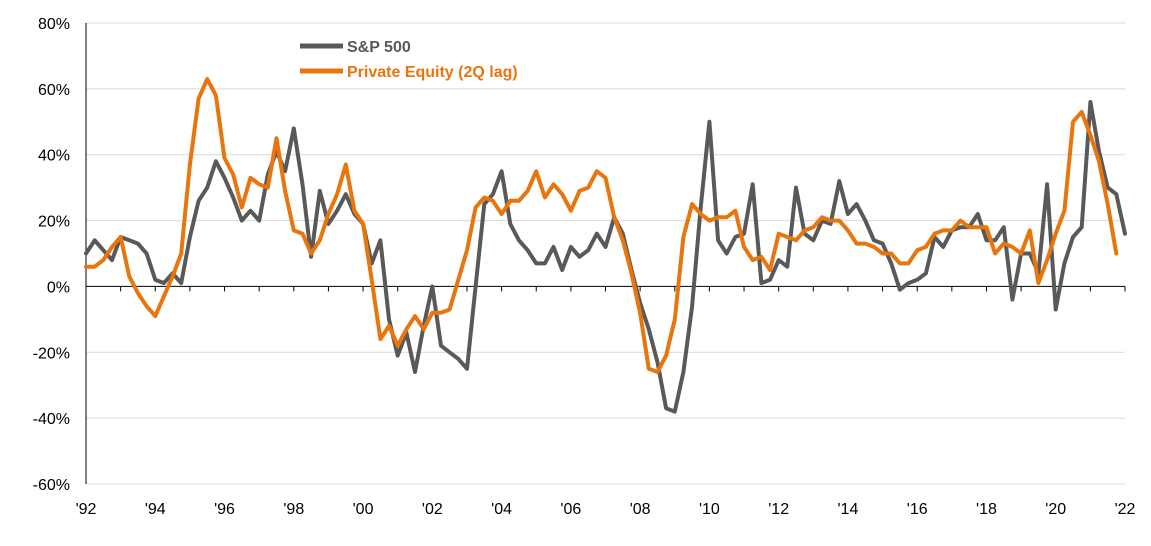  Describe the element at coordinates (363, 509) in the screenshot. I see `x-tick-label: '00` at that location.